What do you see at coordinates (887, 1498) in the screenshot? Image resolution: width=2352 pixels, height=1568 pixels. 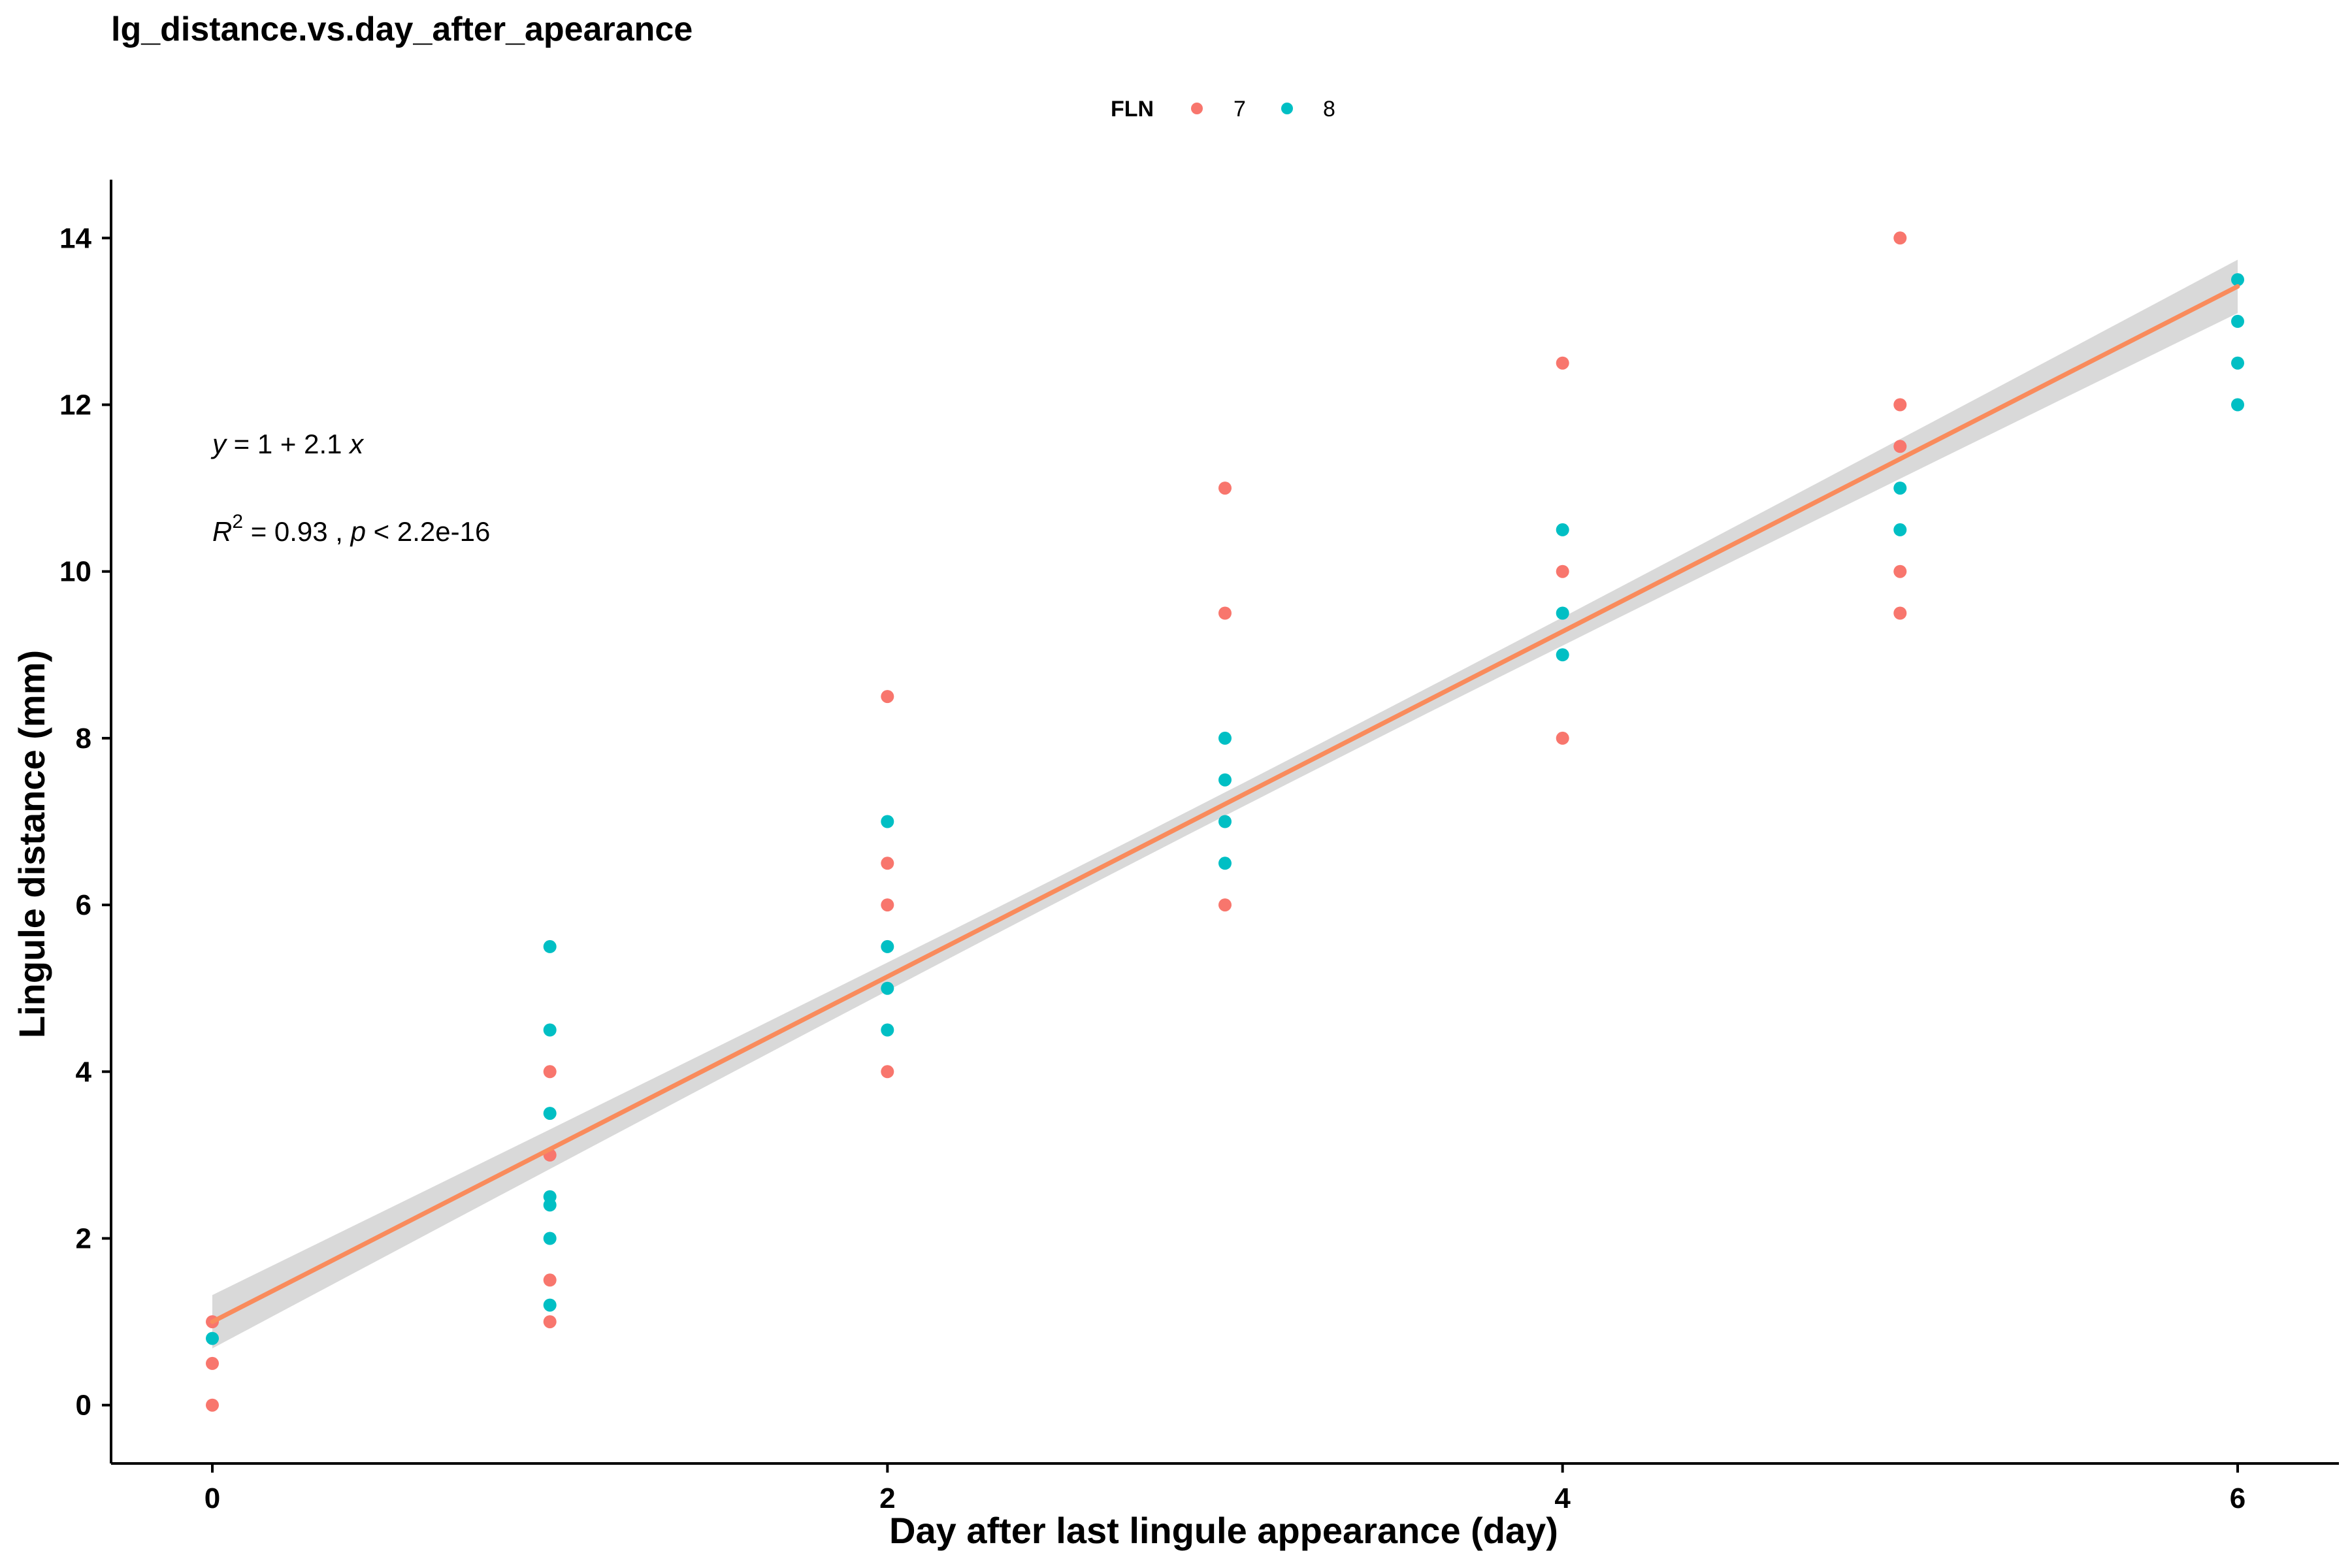 I see `x-tick-label: 2` at bounding box center [887, 1498].